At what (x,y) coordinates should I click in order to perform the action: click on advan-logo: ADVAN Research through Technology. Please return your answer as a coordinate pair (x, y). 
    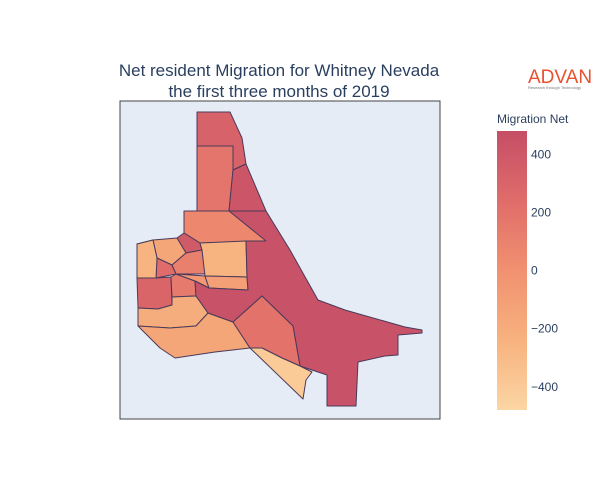
    Looking at the image, I should click on (560, 78).